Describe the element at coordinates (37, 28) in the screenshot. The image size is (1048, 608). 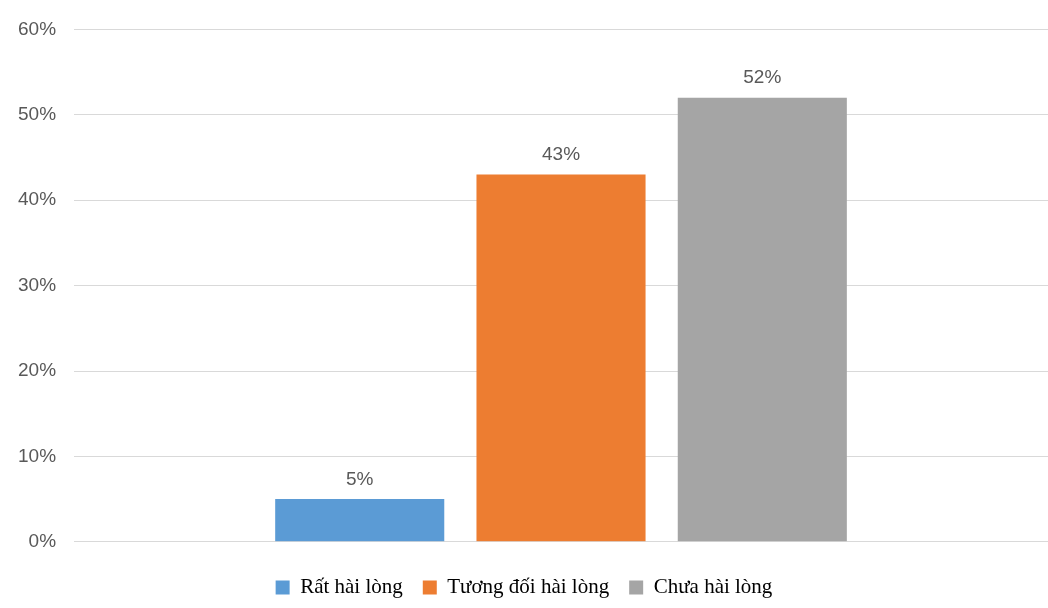
I see `y-tick-label: 60%` at that location.